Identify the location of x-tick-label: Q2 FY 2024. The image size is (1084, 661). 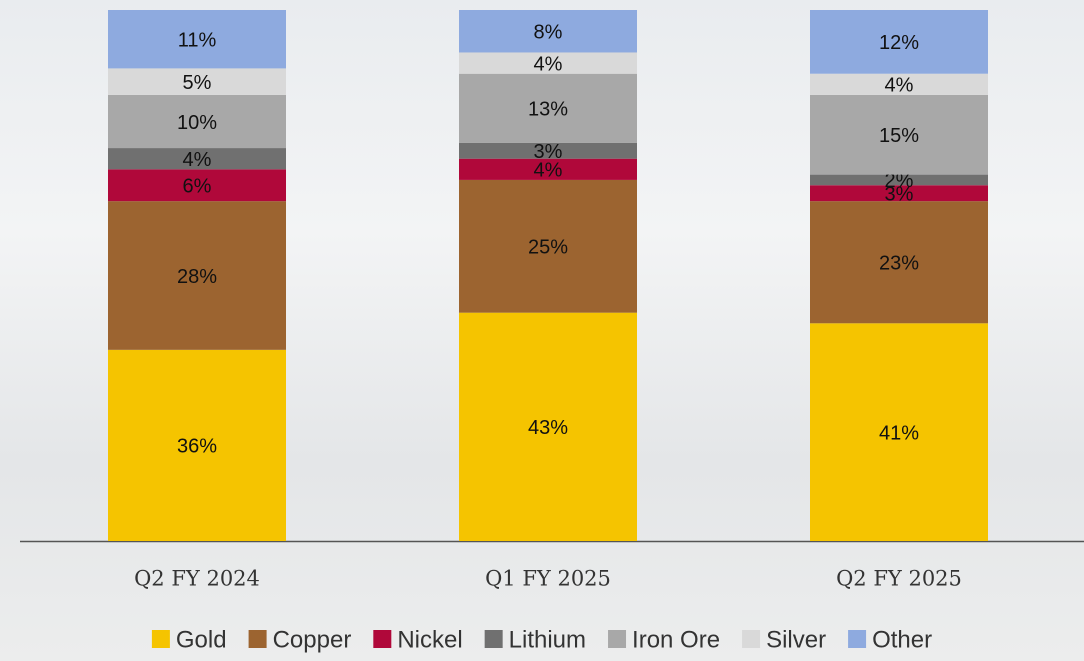
(197, 579).